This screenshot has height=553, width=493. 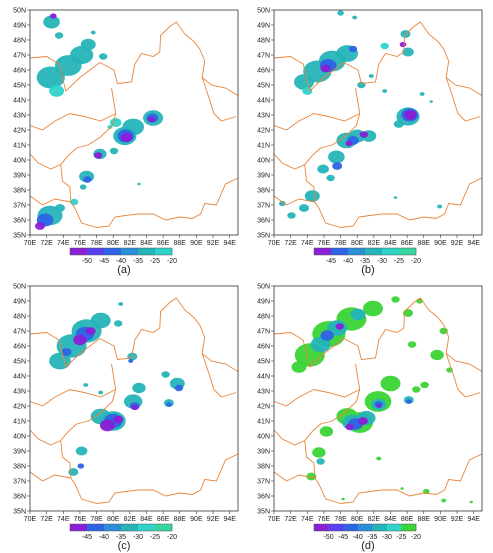 I want to click on lon-tick-label: 76E, so click(x=324, y=243).